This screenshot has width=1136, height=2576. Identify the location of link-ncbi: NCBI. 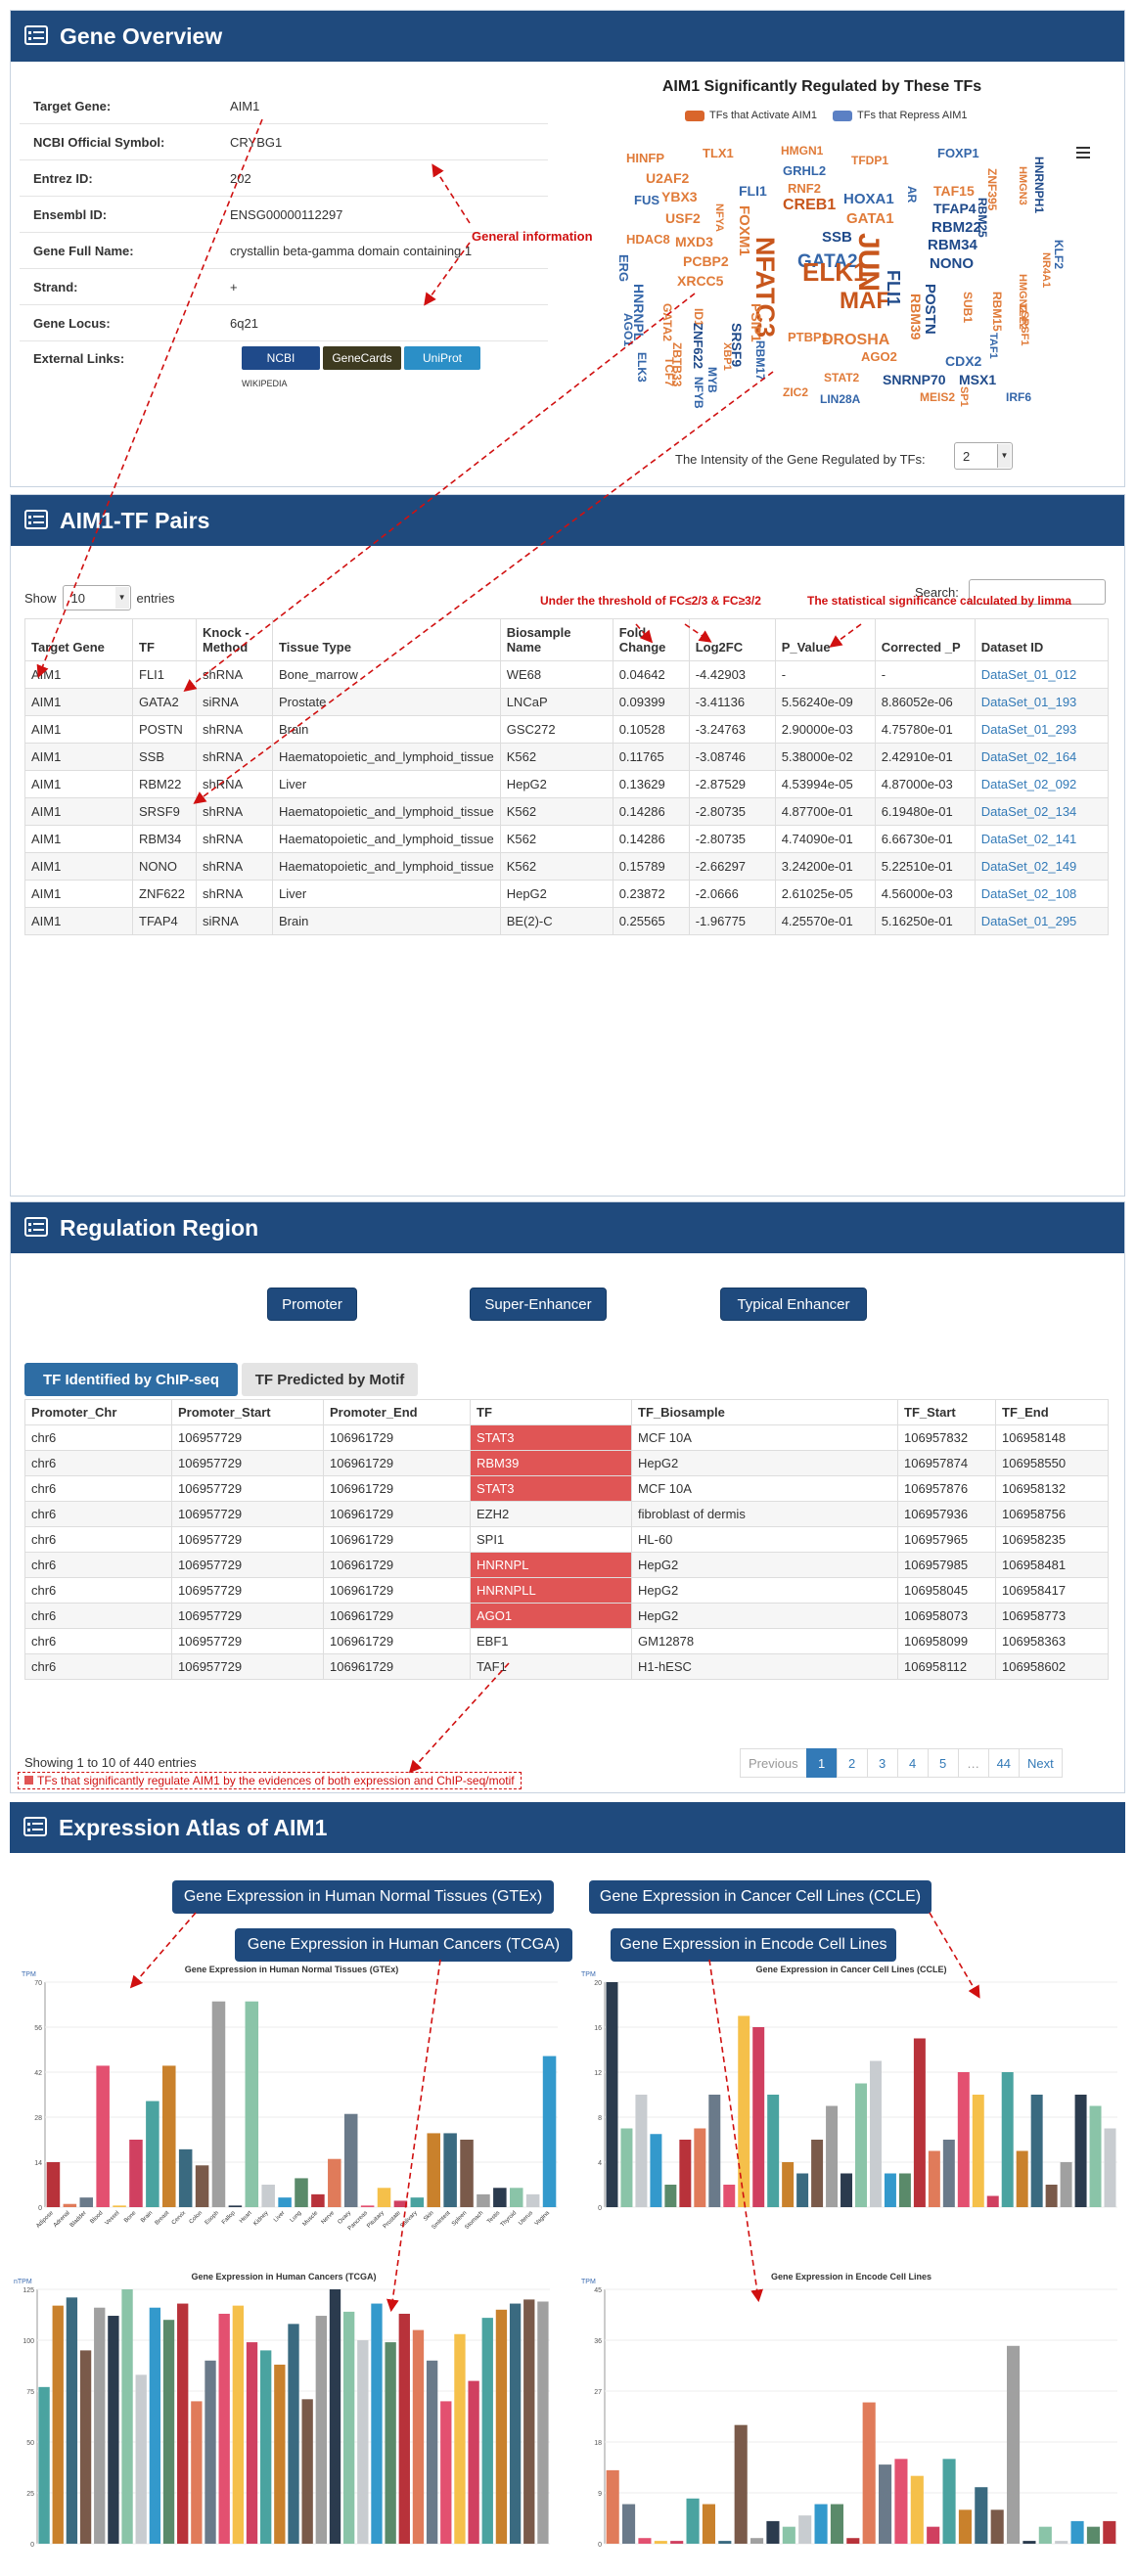
(281, 358).